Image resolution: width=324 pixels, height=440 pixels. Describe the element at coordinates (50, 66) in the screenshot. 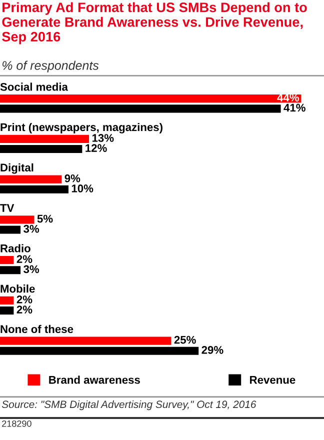

I see `chart-subtitle: % of respondents` at that location.